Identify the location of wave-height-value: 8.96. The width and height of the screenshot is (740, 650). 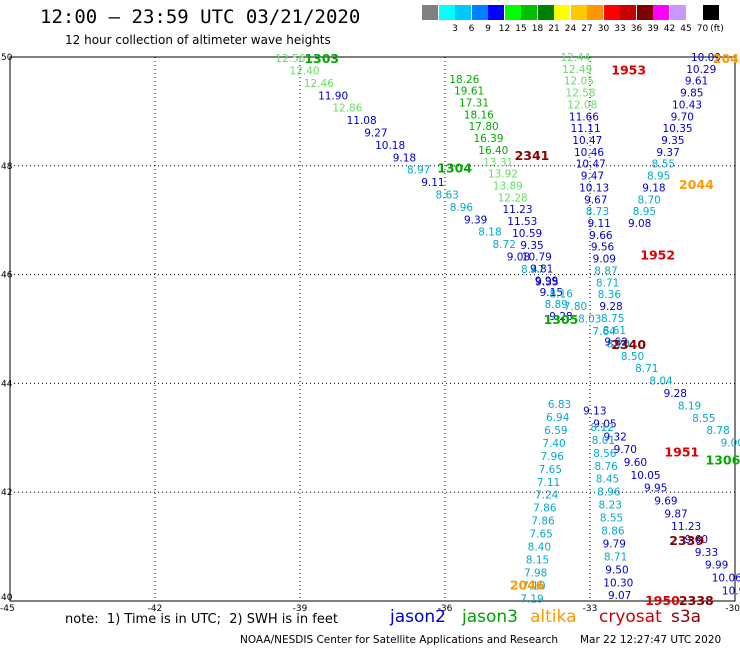
(609, 493).